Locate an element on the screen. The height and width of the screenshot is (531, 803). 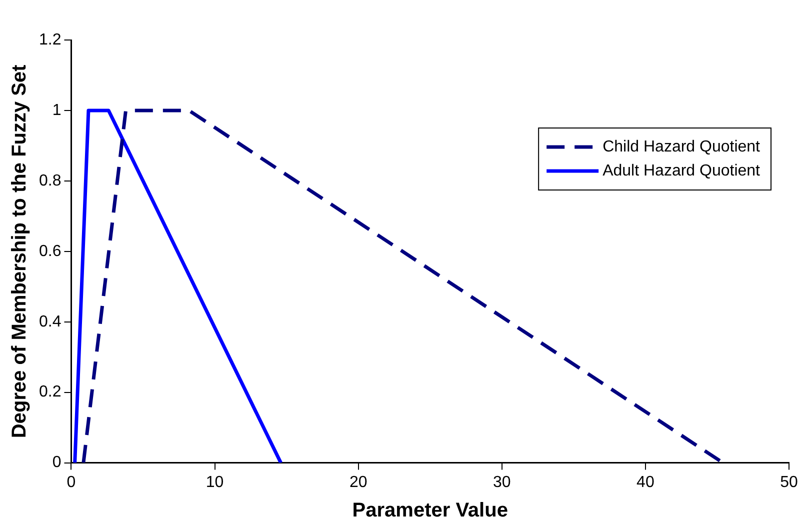
y-axis-title: Degree of Membership to the Fuzzy Set is located at coordinates (19, 251).